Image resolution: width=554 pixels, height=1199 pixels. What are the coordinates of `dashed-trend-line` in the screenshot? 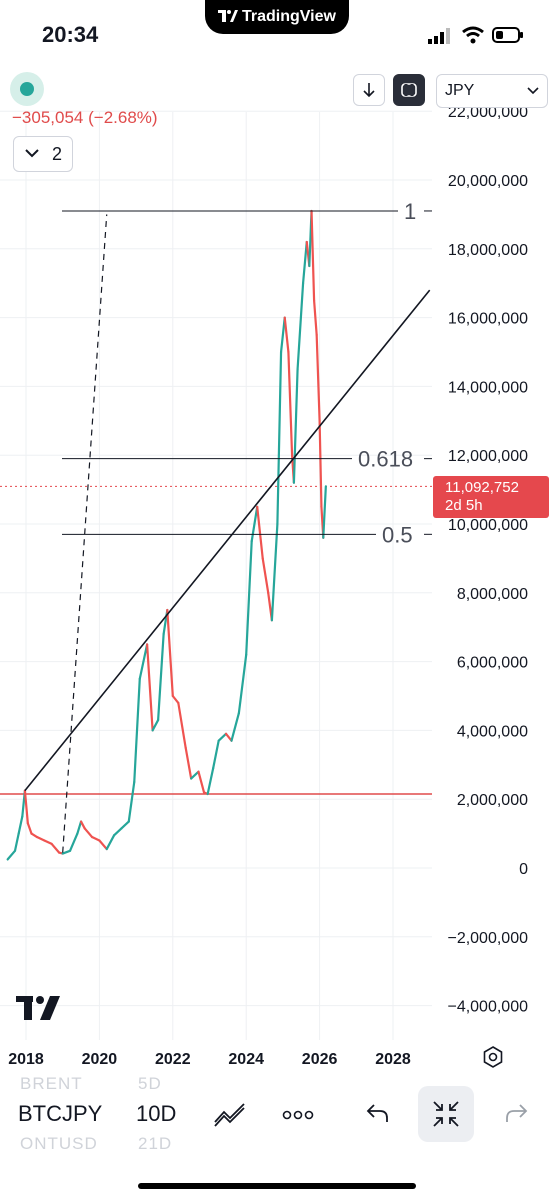 It's located at (85, 533).